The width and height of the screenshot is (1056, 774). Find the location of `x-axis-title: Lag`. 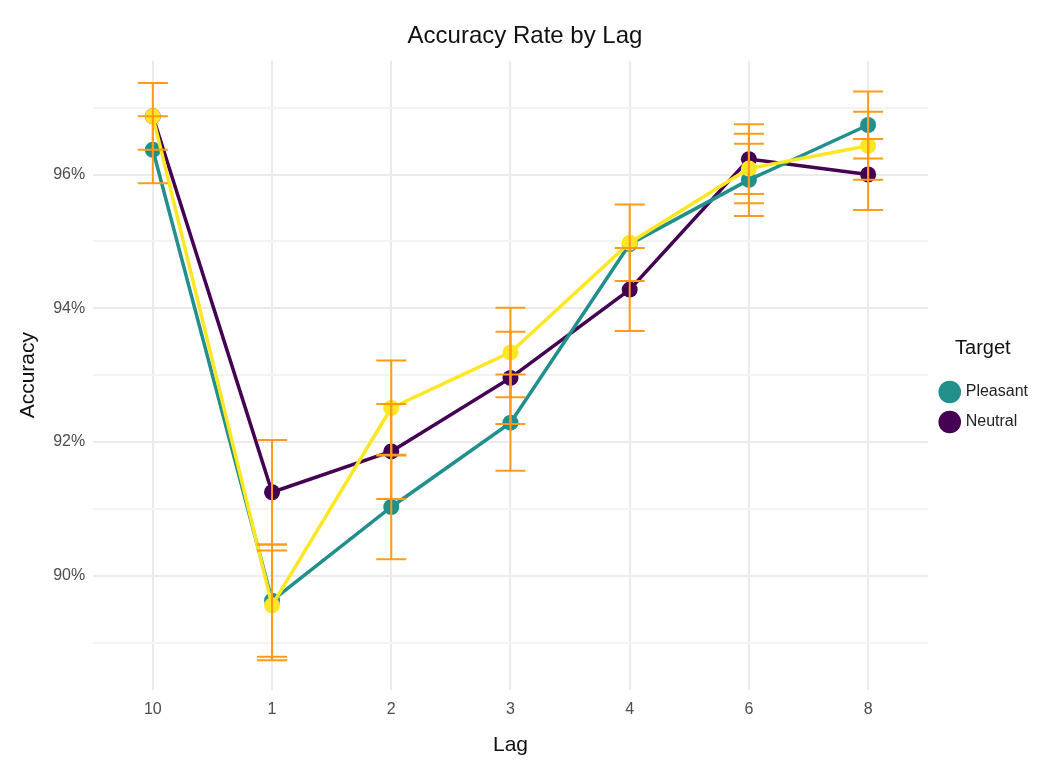

x-axis-title: Lag is located at coordinates (510, 744).